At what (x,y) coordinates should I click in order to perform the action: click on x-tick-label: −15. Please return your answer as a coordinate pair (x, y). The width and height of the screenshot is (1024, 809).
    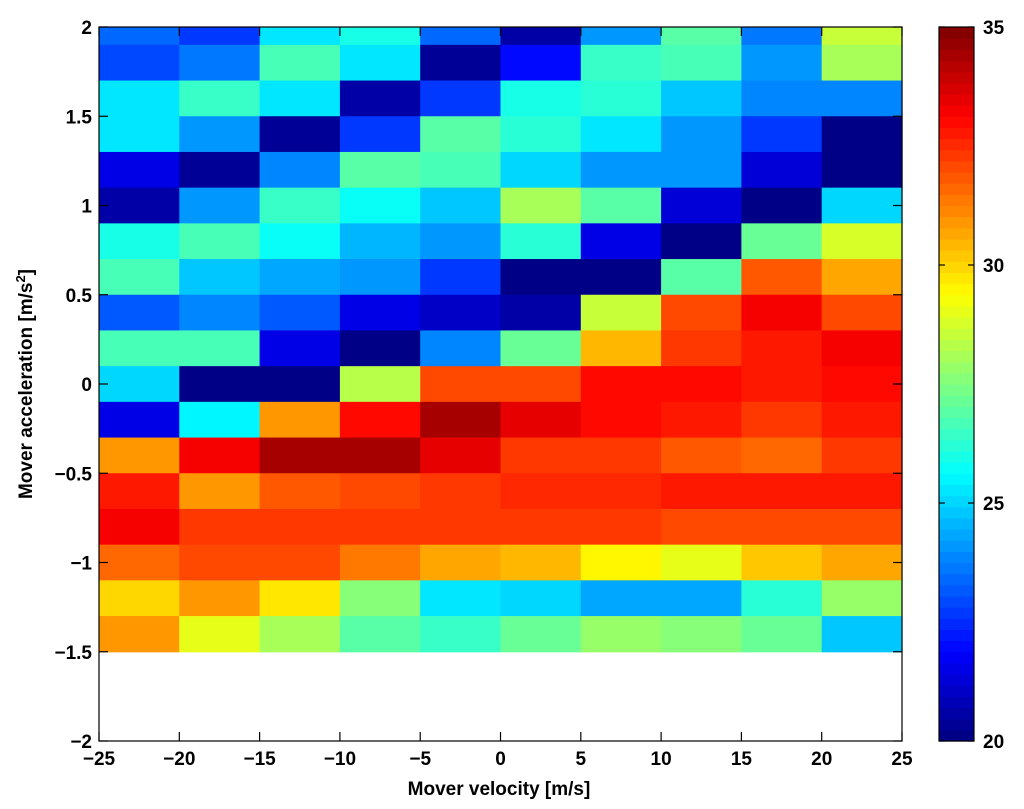
    Looking at the image, I should click on (259, 759).